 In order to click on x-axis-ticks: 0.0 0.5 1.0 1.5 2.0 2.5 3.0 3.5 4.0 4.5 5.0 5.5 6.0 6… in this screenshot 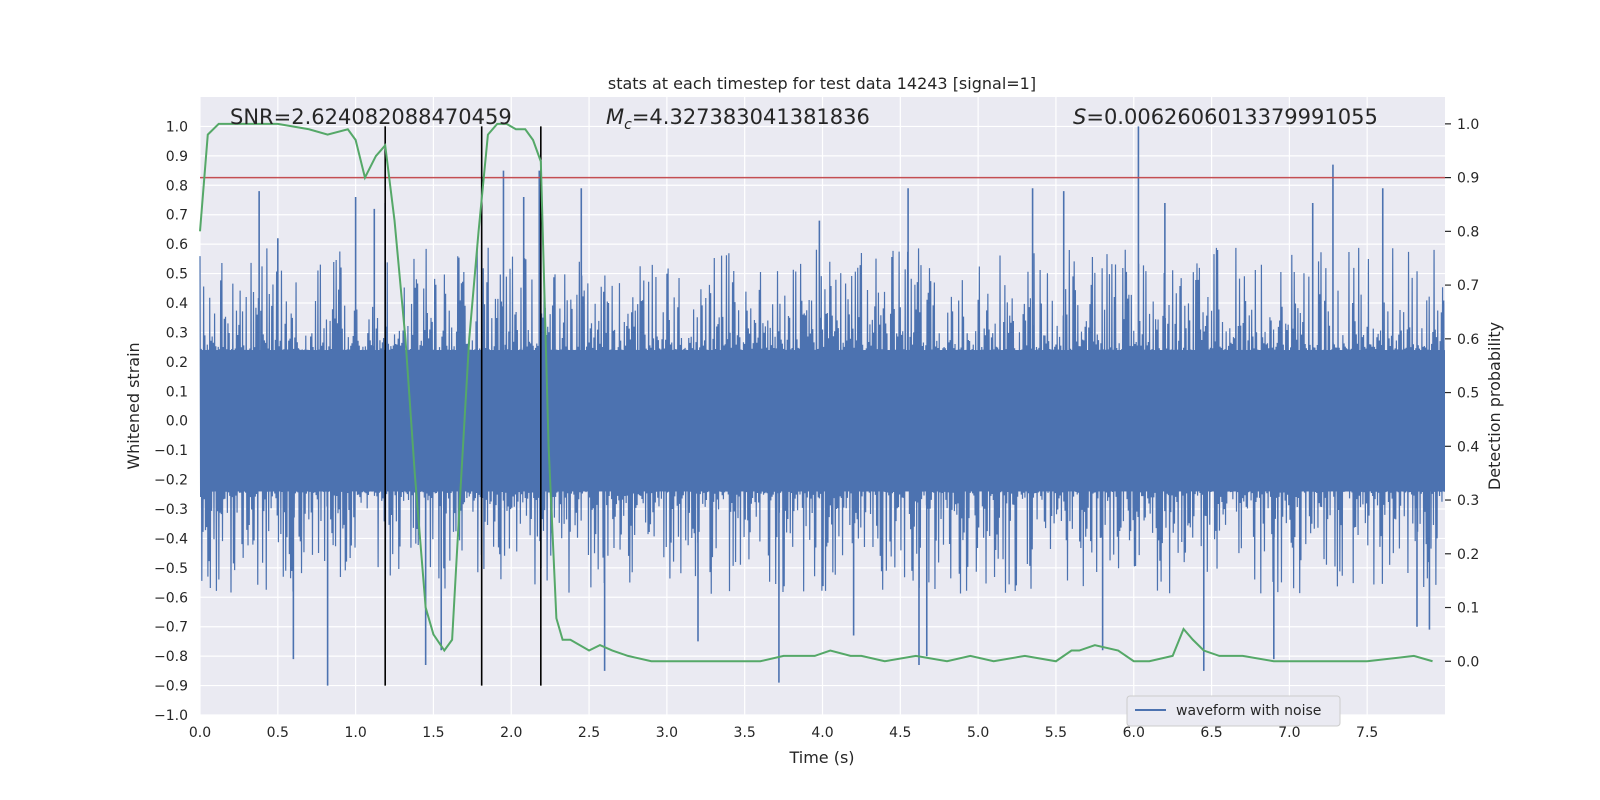, I will do `click(783, 733)`.